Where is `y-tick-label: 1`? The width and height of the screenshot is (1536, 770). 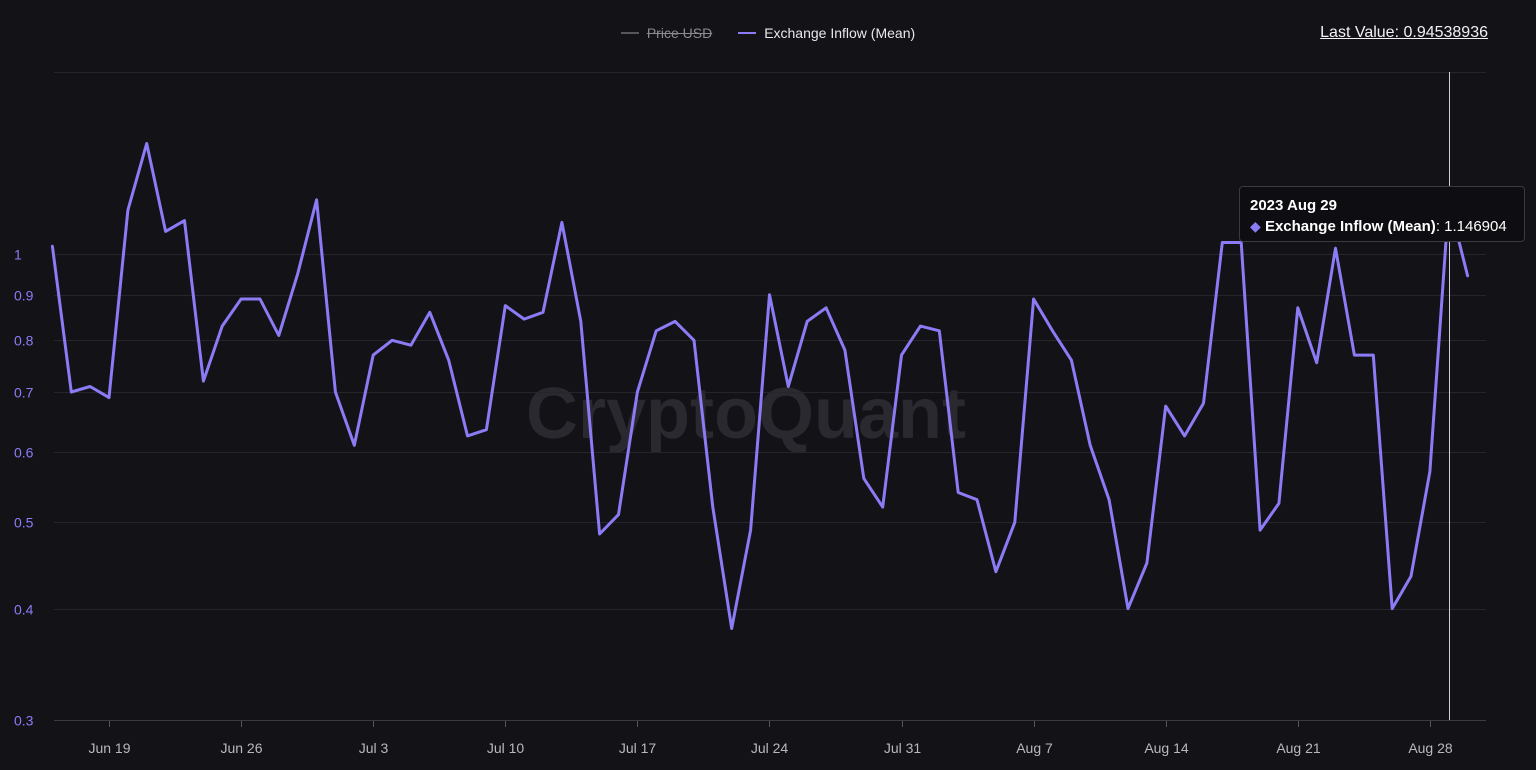
y-tick-label: 1 is located at coordinates (18, 255).